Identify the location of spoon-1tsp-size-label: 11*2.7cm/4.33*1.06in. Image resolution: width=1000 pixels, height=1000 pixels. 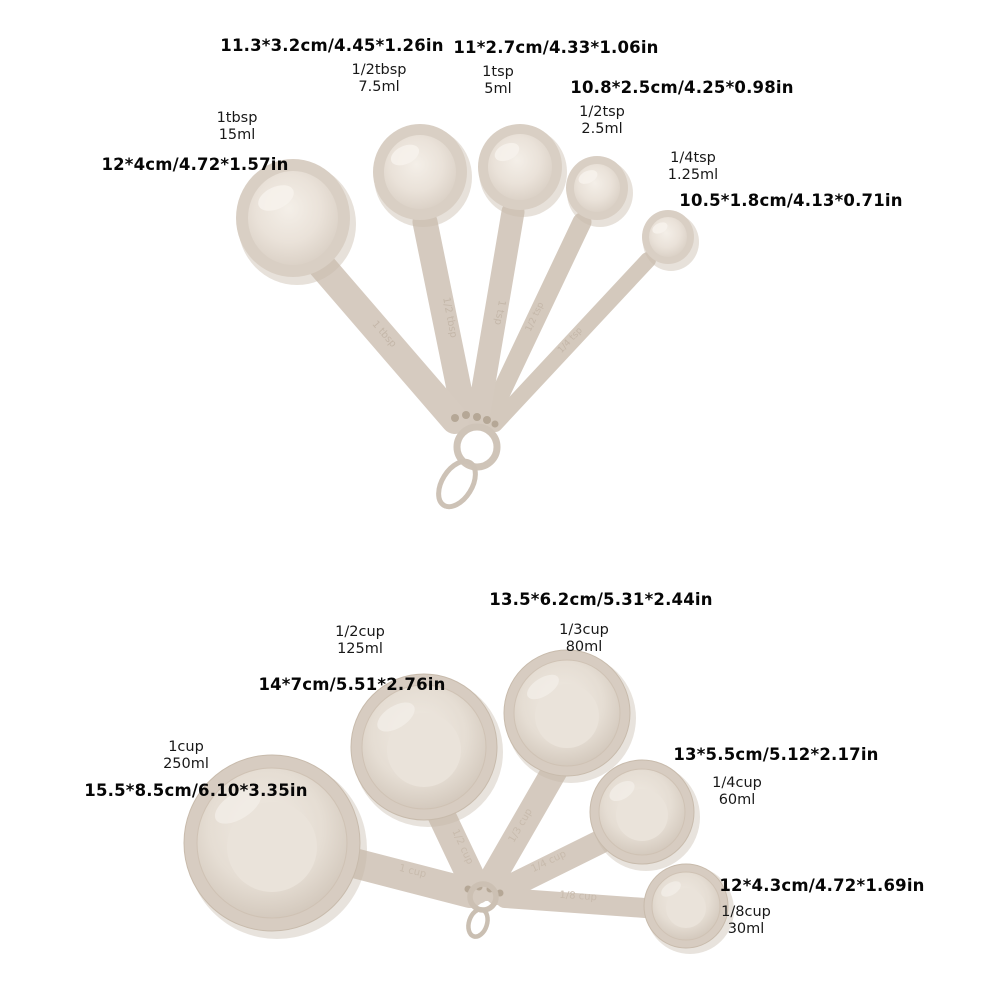
(556, 47).